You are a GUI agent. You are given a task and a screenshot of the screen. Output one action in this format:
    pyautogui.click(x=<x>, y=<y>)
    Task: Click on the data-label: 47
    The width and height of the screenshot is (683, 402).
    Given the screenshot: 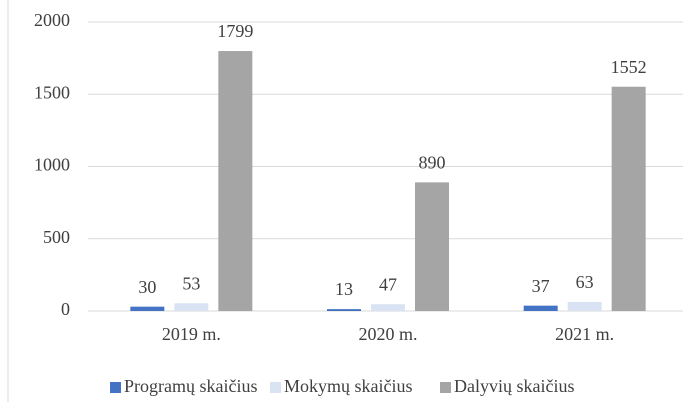 What is the action you would take?
    pyautogui.click(x=388, y=284)
    